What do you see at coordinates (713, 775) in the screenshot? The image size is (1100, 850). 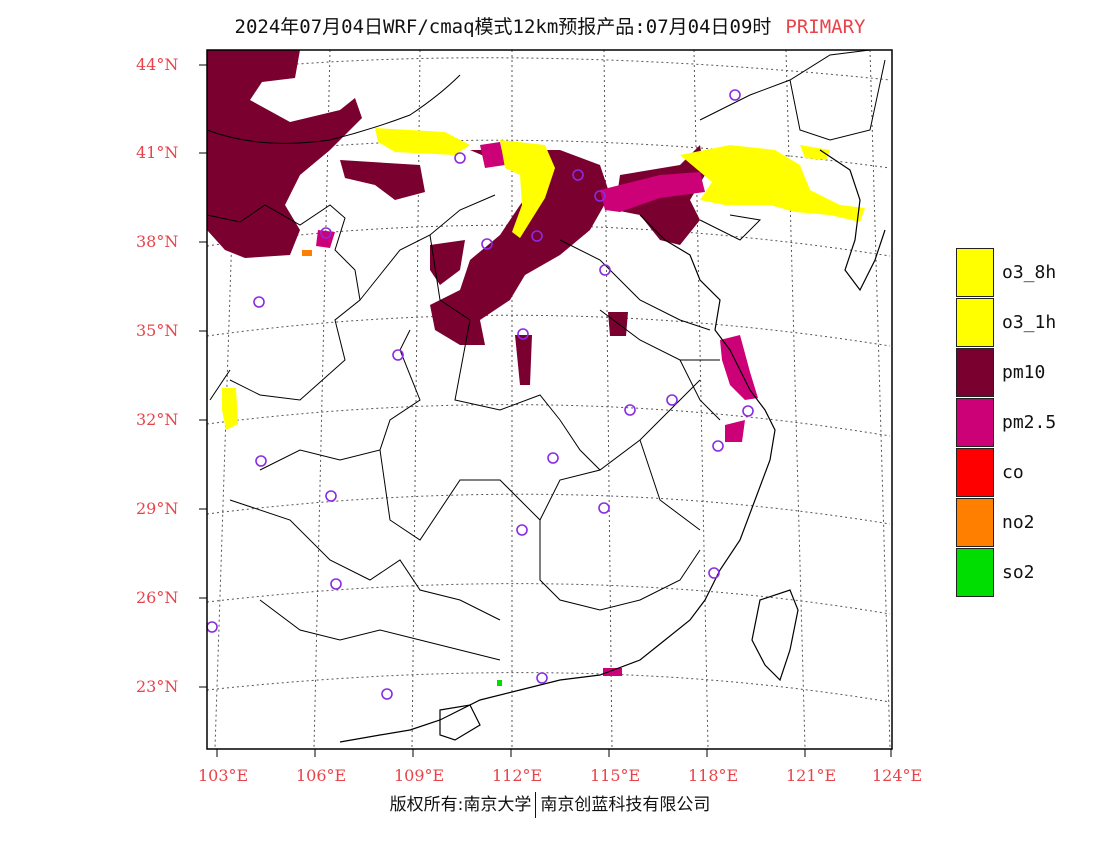 I see `lon-label: 118°E` at bounding box center [713, 775].